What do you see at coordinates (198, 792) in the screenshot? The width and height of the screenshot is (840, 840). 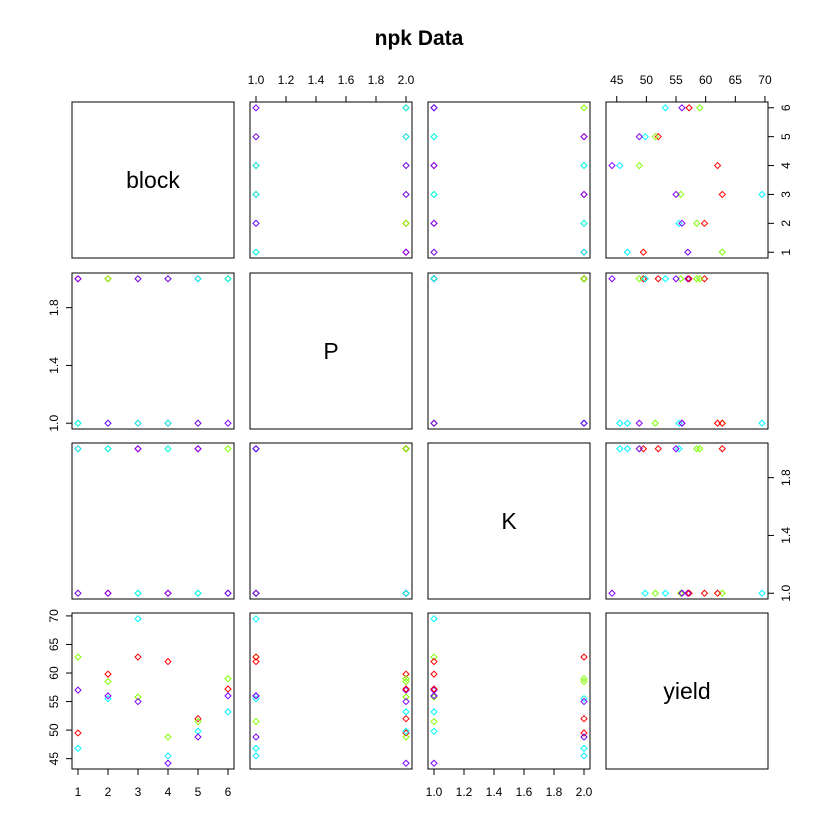 I see `x-tick-label: 5` at bounding box center [198, 792].